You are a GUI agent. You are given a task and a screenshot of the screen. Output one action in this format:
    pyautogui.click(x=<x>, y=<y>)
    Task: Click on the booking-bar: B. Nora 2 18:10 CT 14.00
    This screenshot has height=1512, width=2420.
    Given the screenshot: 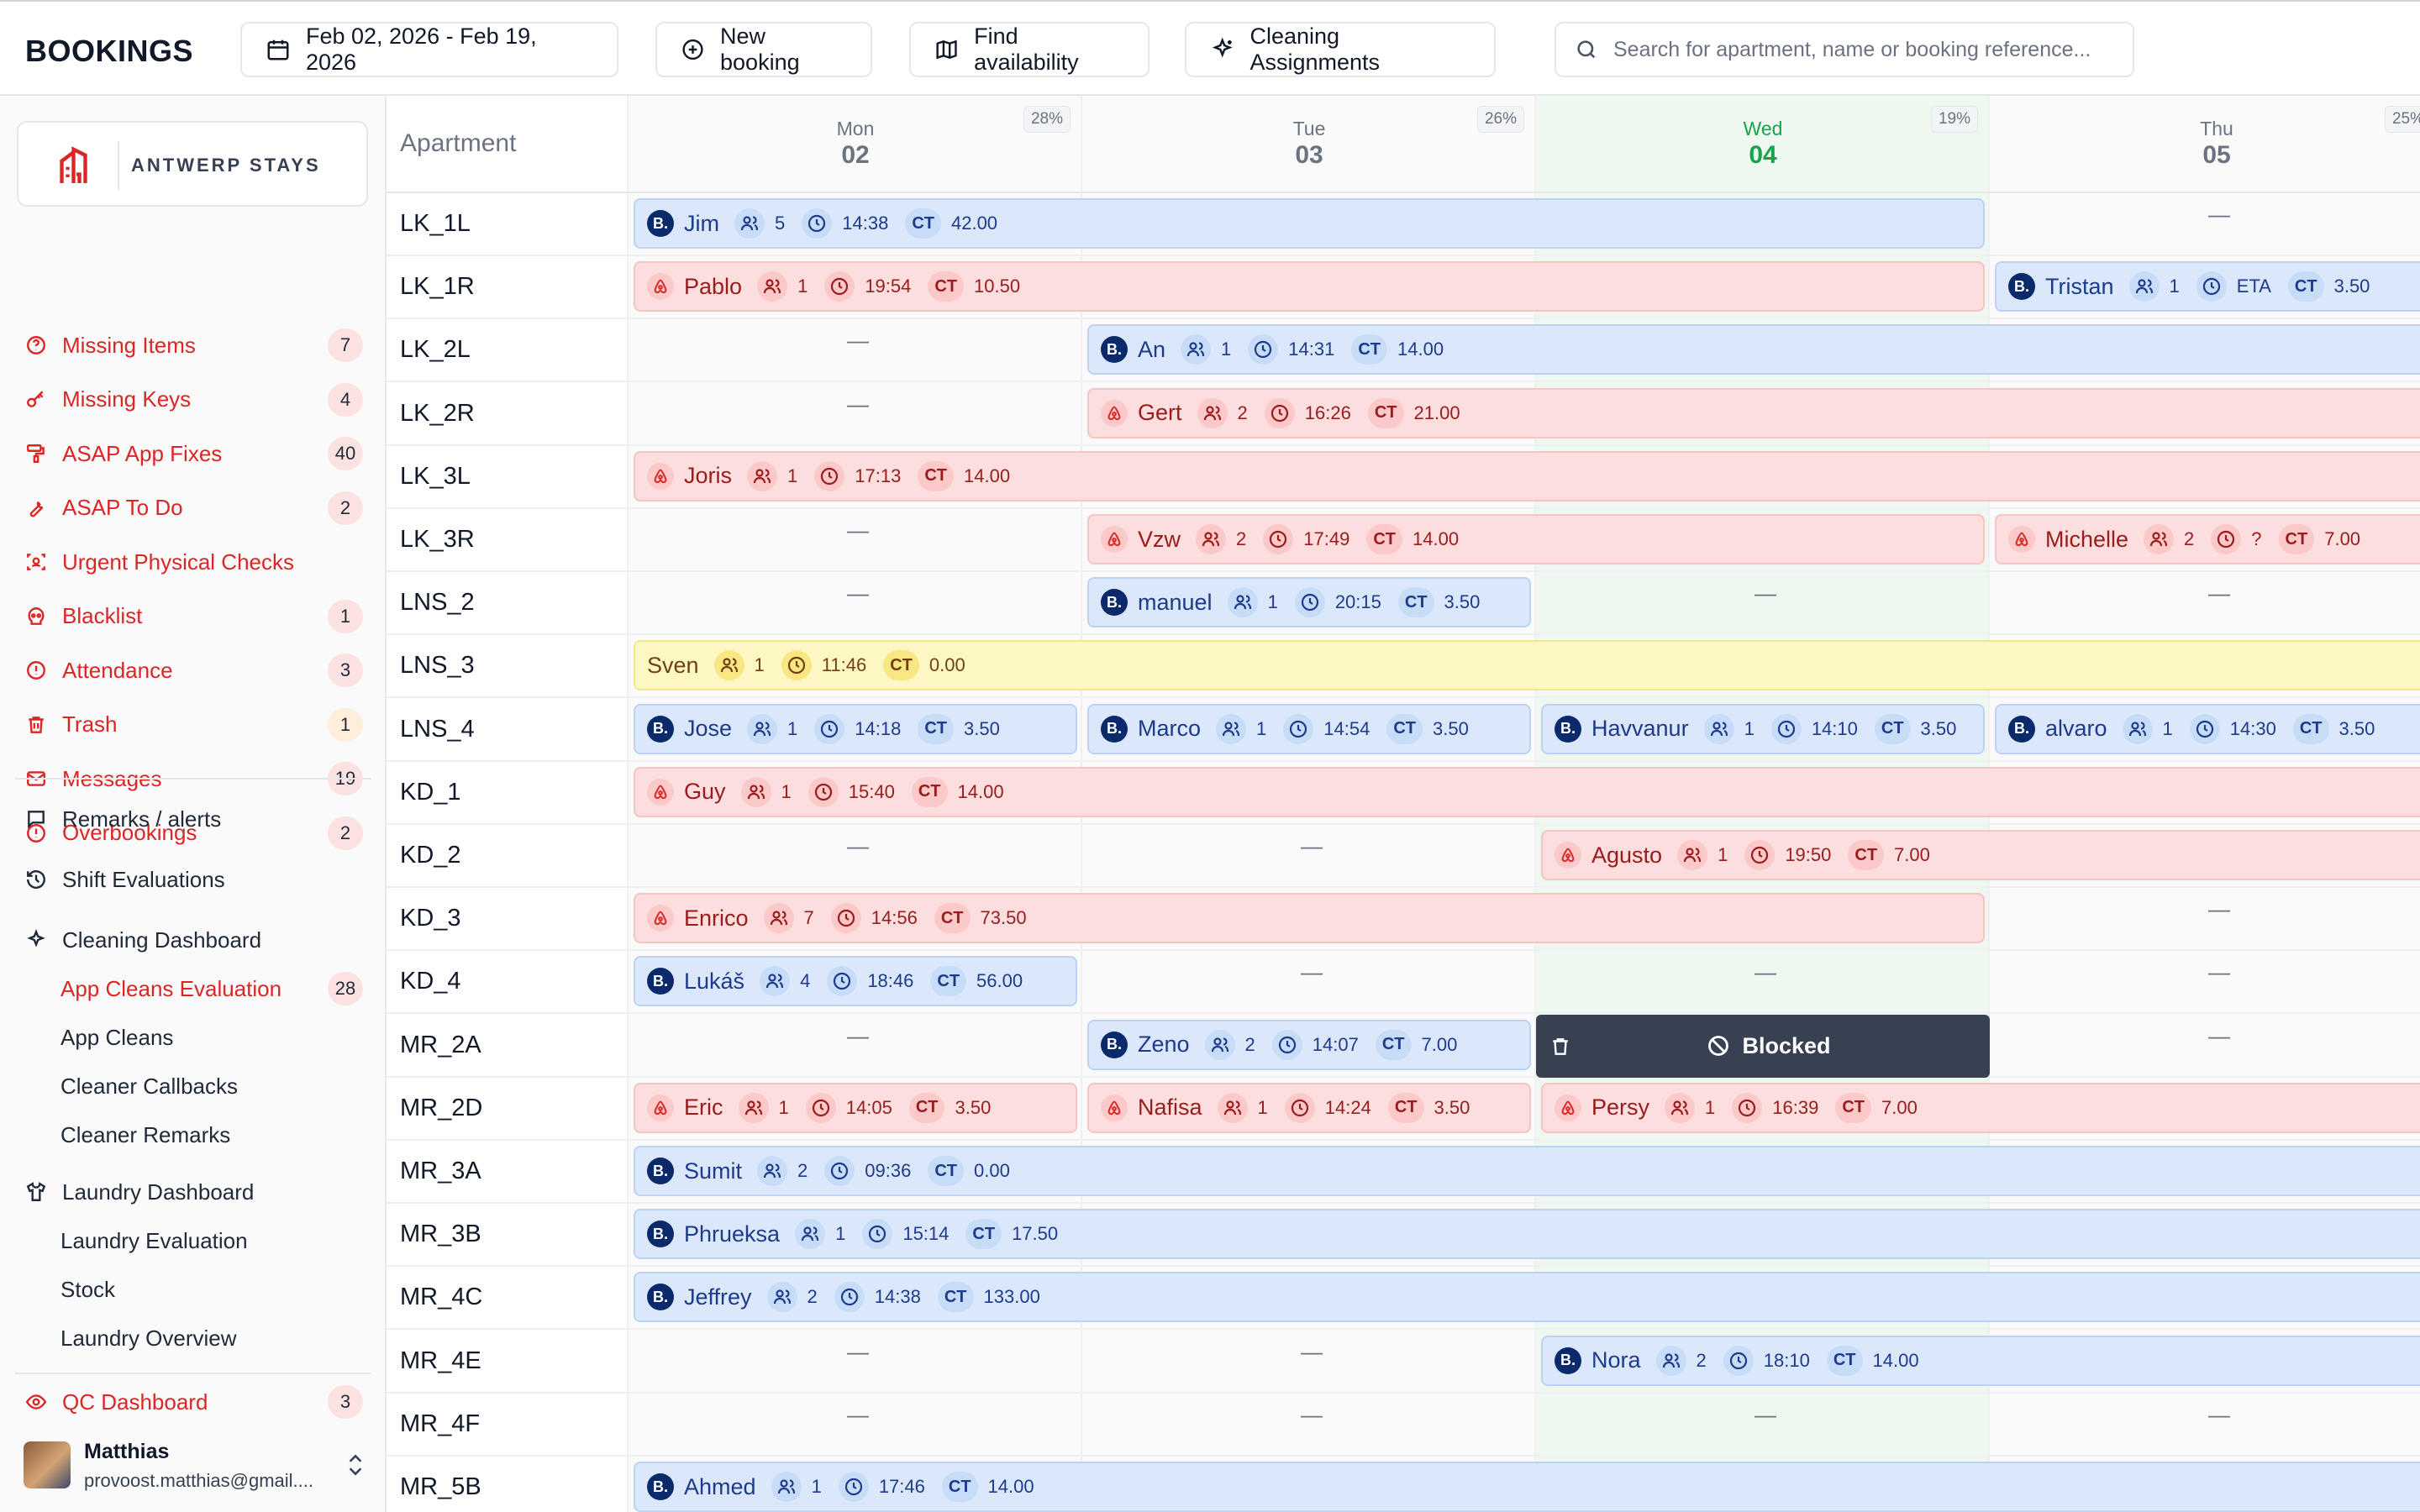 What is the action you would take?
    pyautogui.click(x=1981, y=1360)
    